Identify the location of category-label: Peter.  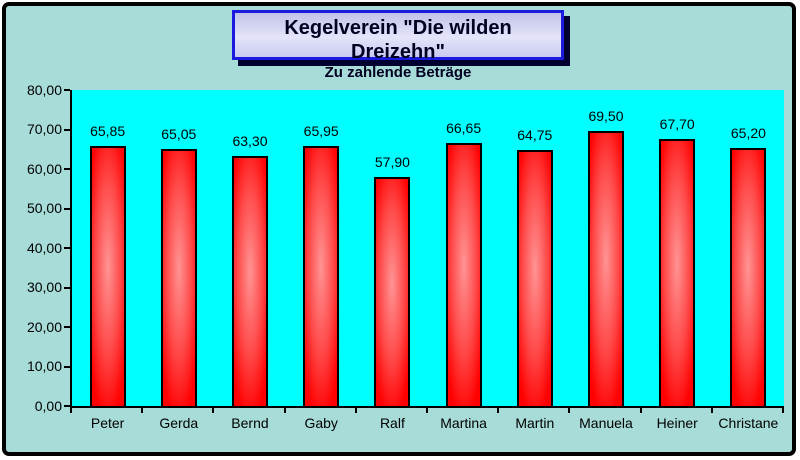
(107, 423).